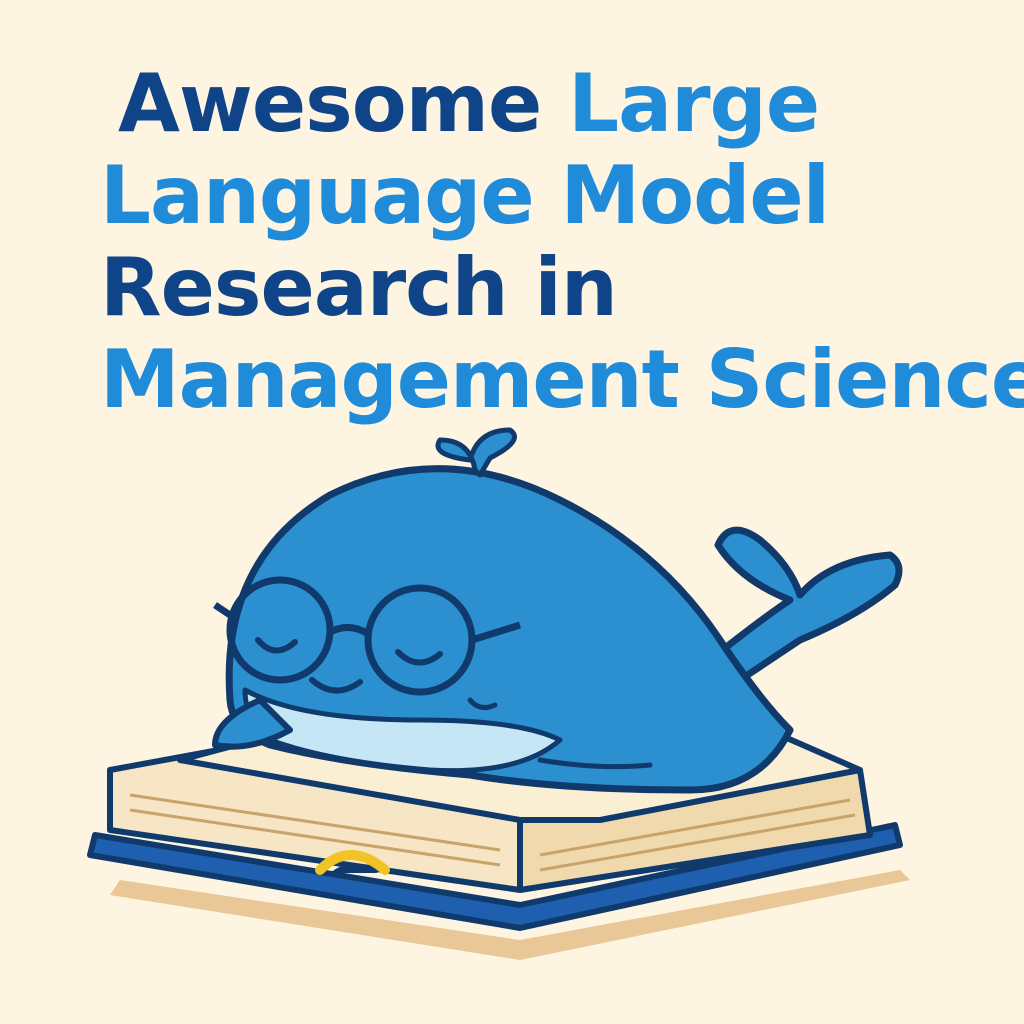  I want to click on glasses-icon, so click(367, 636).